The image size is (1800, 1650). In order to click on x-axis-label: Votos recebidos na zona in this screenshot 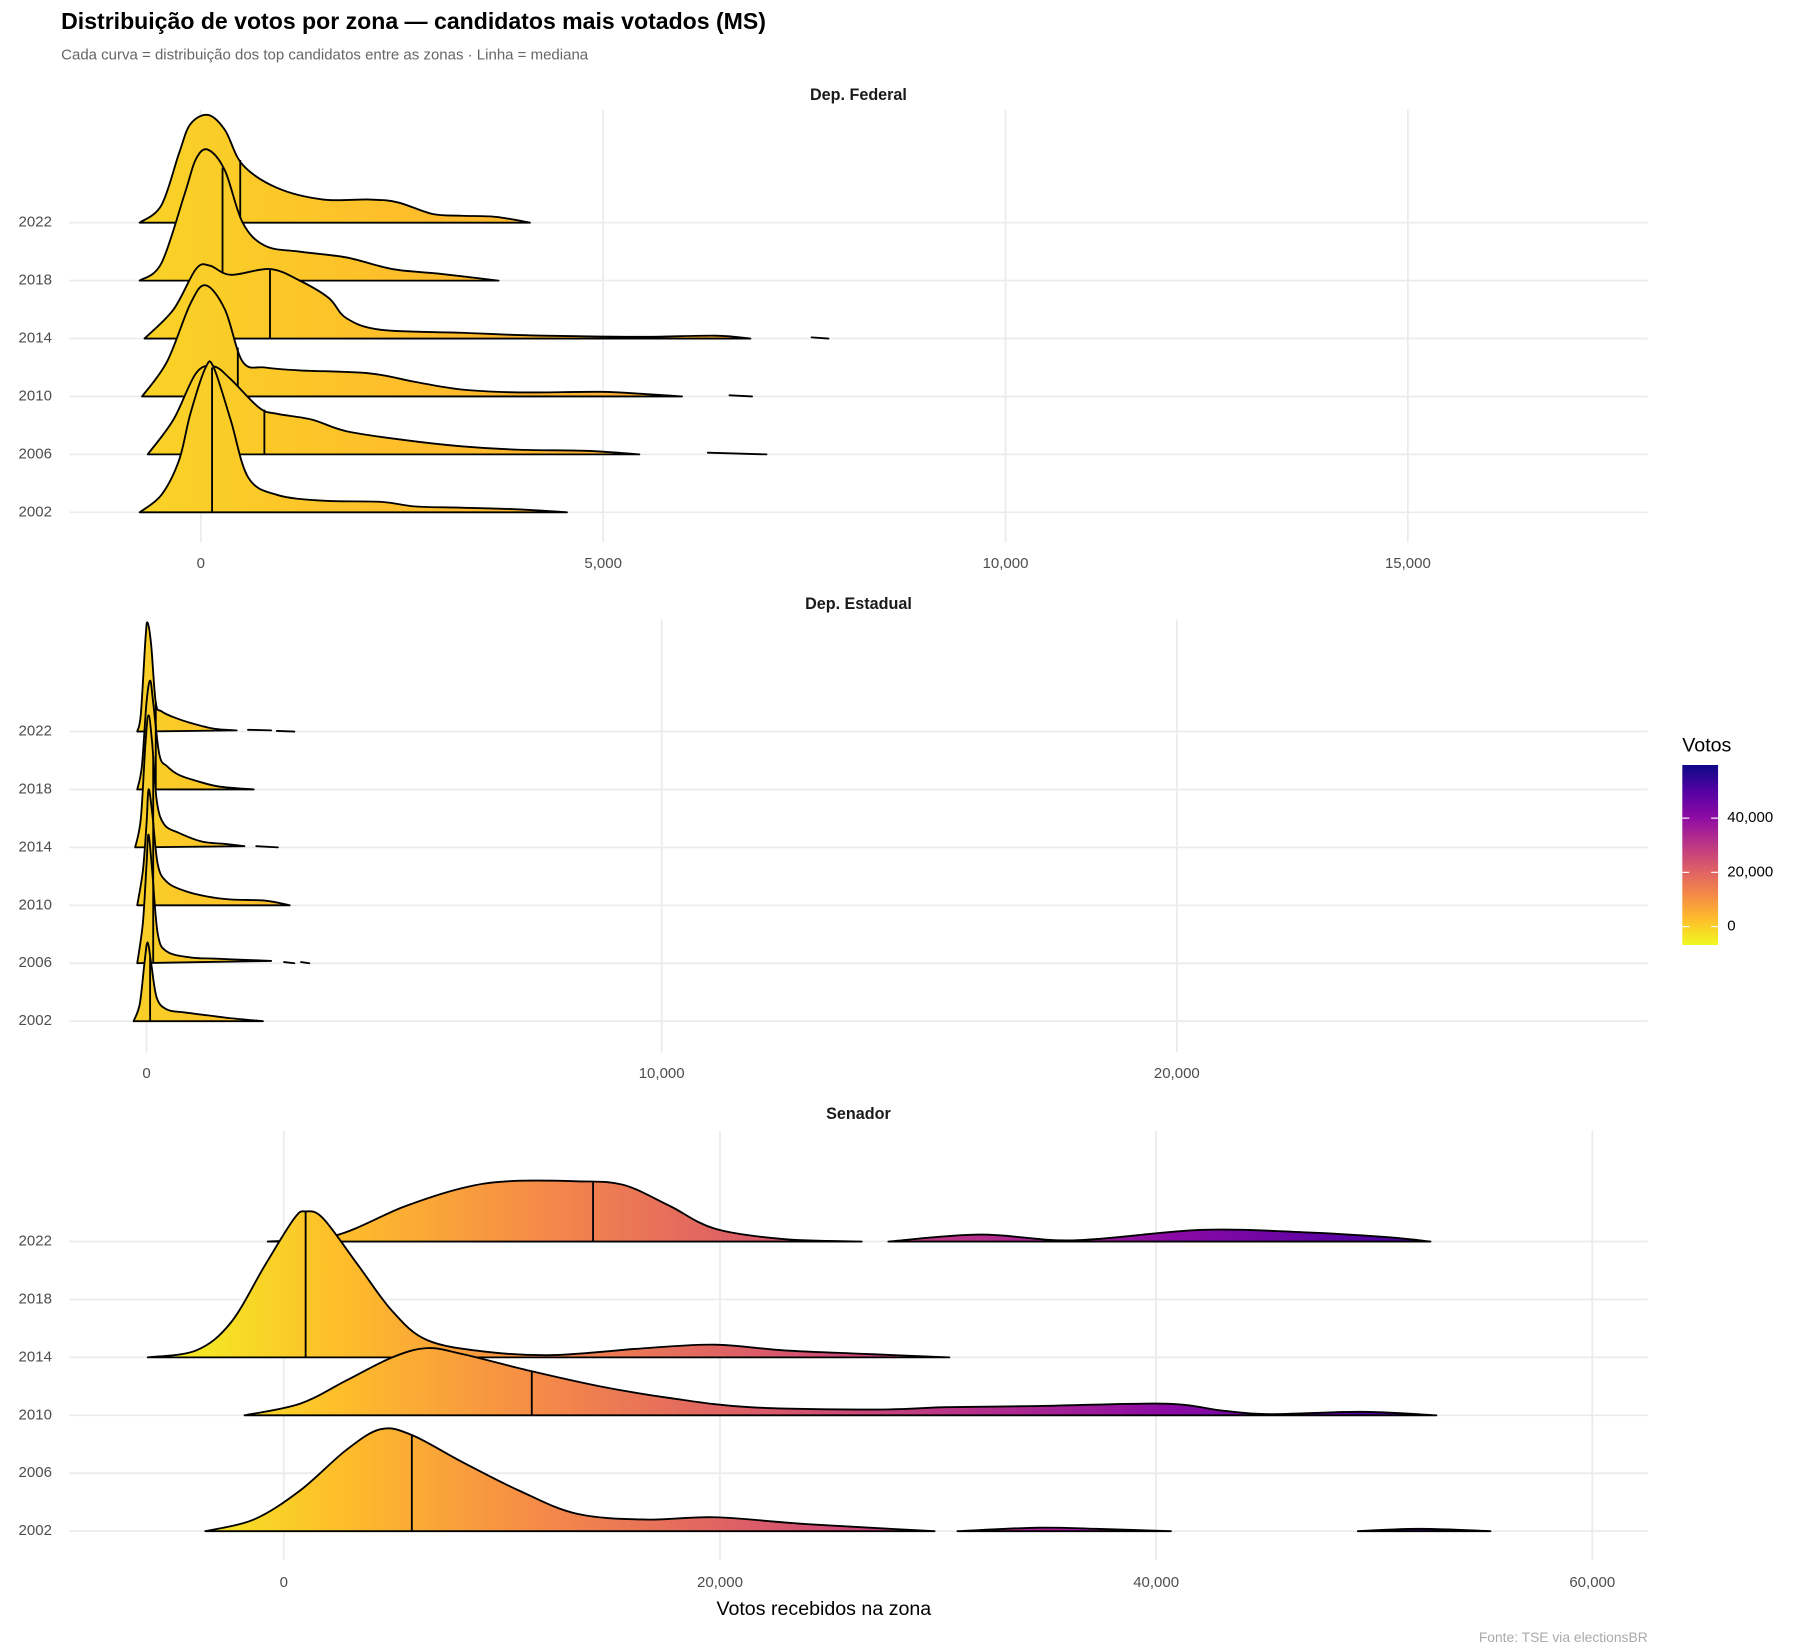, I will do `click(823, 1609)`.